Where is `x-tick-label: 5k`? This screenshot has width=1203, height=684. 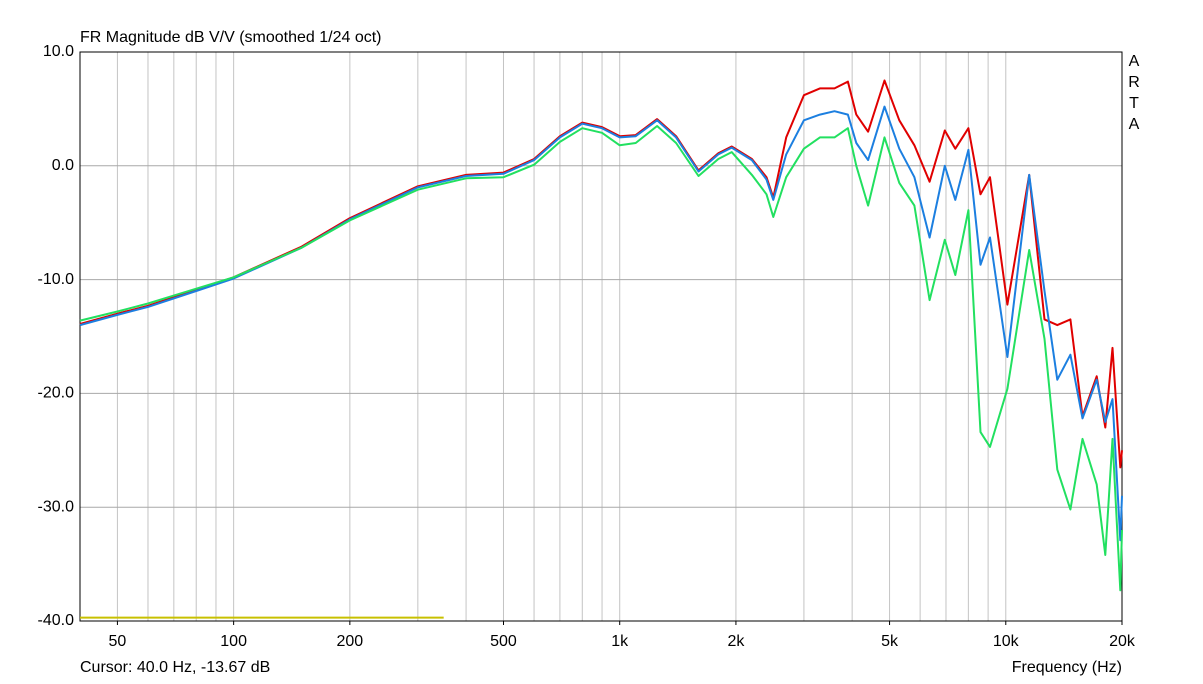 x-tick-label: 5k is located at coordinates (890, 641).